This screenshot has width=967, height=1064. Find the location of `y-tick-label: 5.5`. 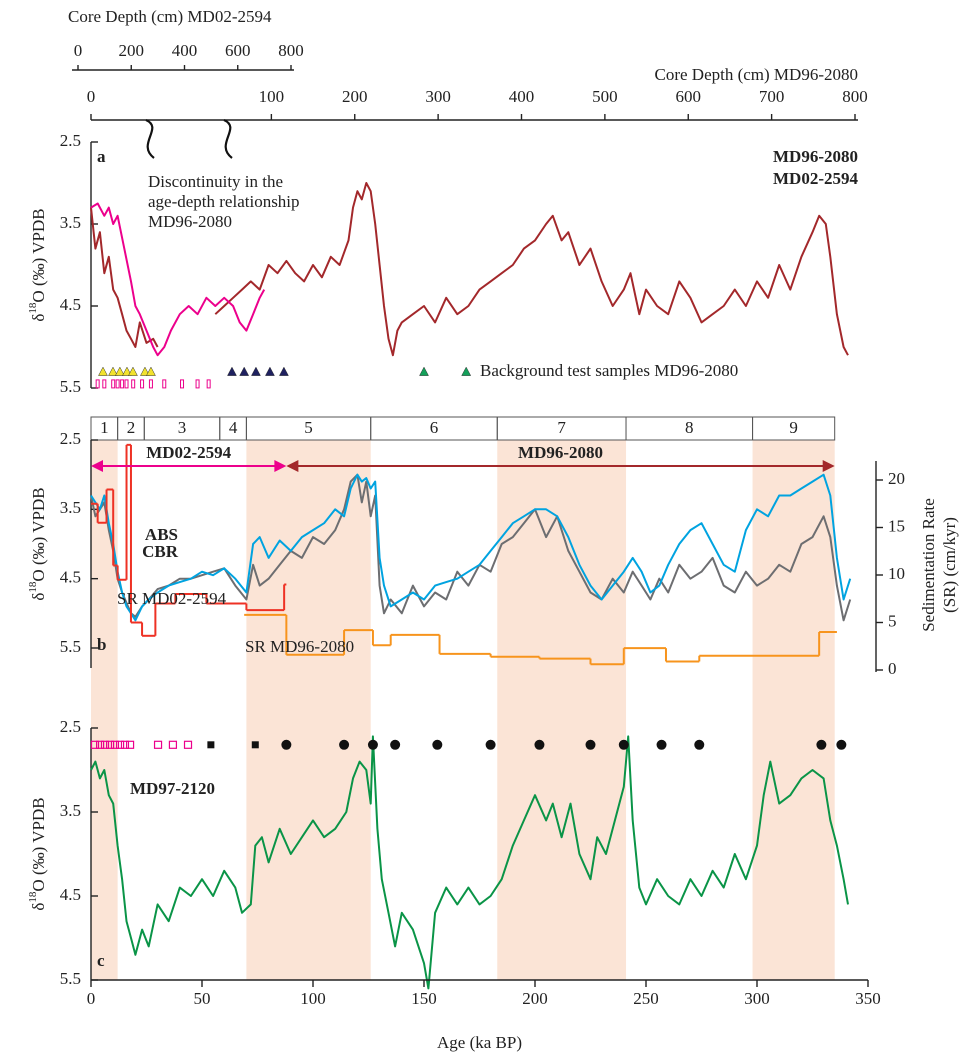

y-tick-label: 5.5 is located at coordinates (70, 386).